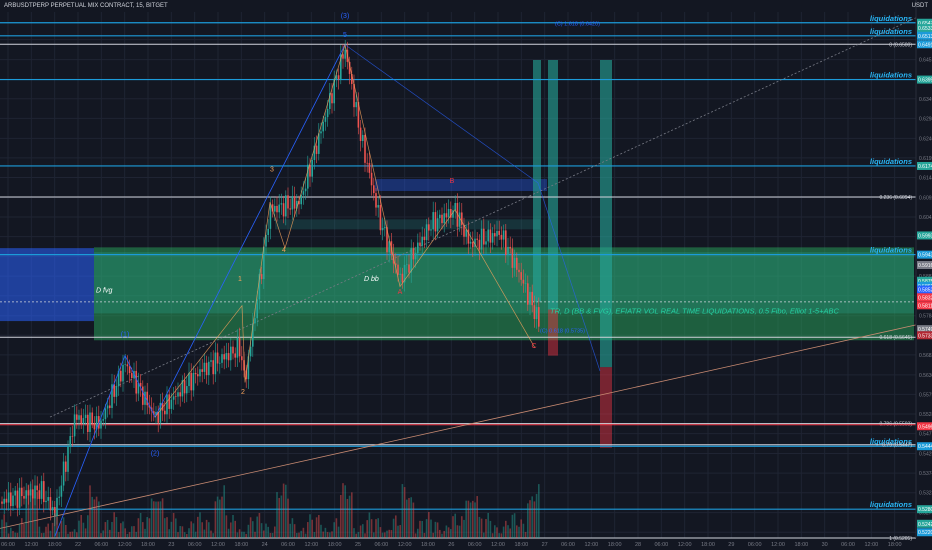 This screenshot has height=550, width=932. Describe the element at coordinates (461, 185) in the screenshot. I see `order-block-box` at that location.